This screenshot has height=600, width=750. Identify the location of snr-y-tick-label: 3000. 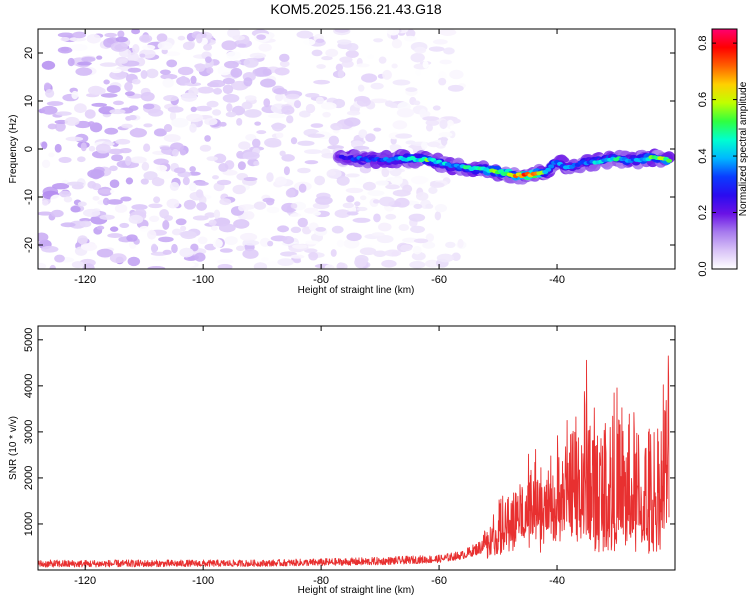
(29, 432).